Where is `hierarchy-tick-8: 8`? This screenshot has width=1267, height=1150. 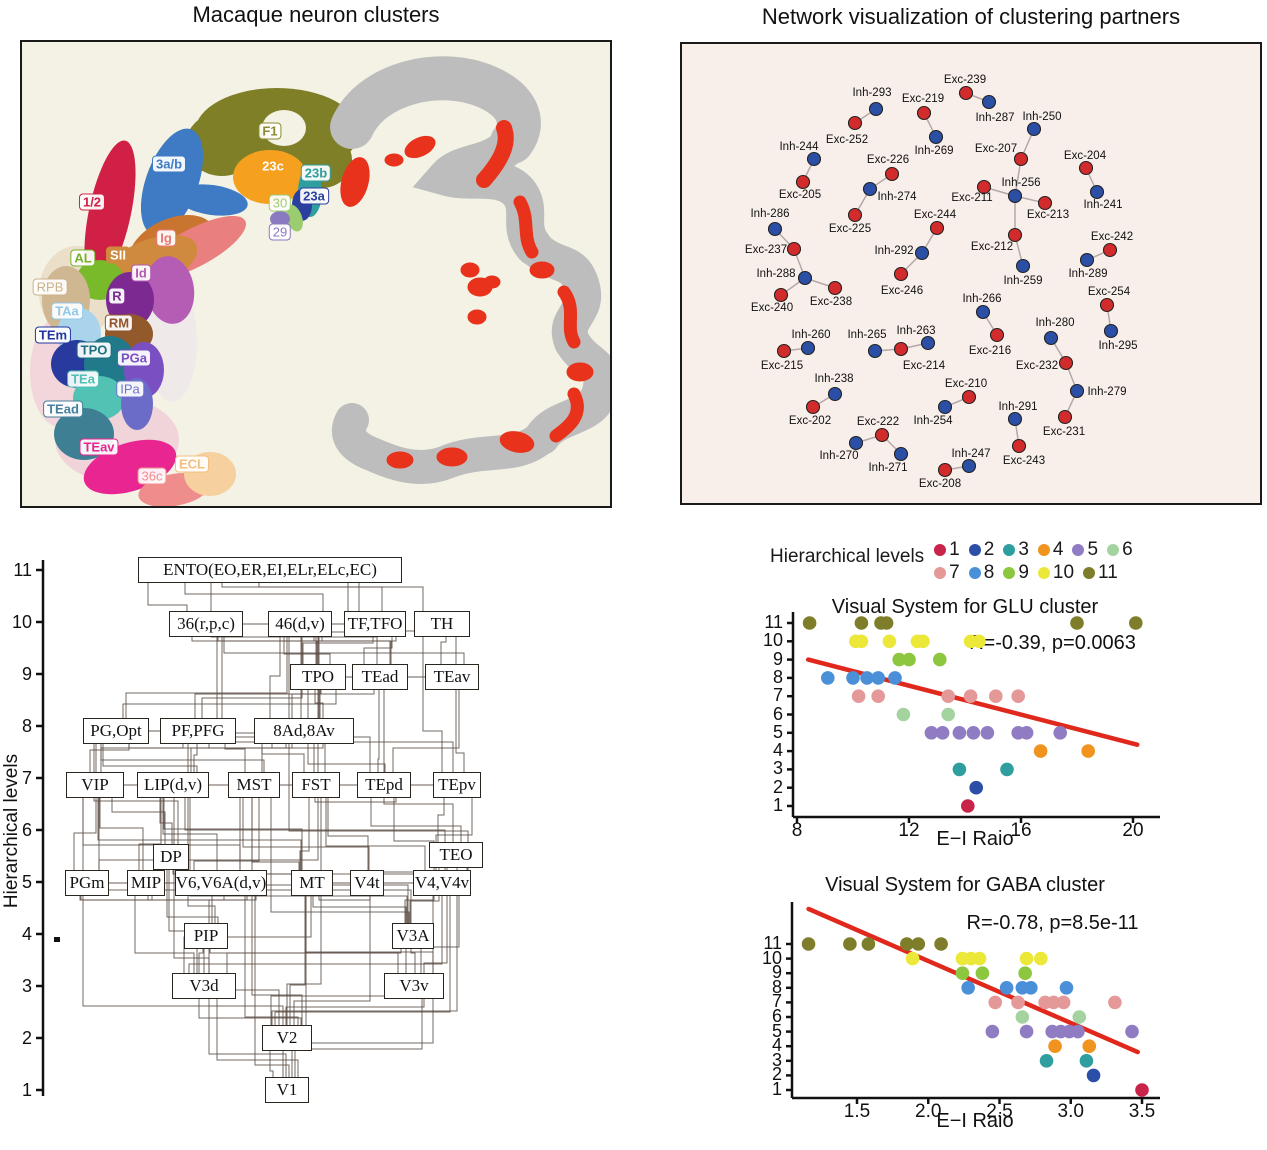 hierarchy-tick-8: 8 is located at coordinates (26, 726).